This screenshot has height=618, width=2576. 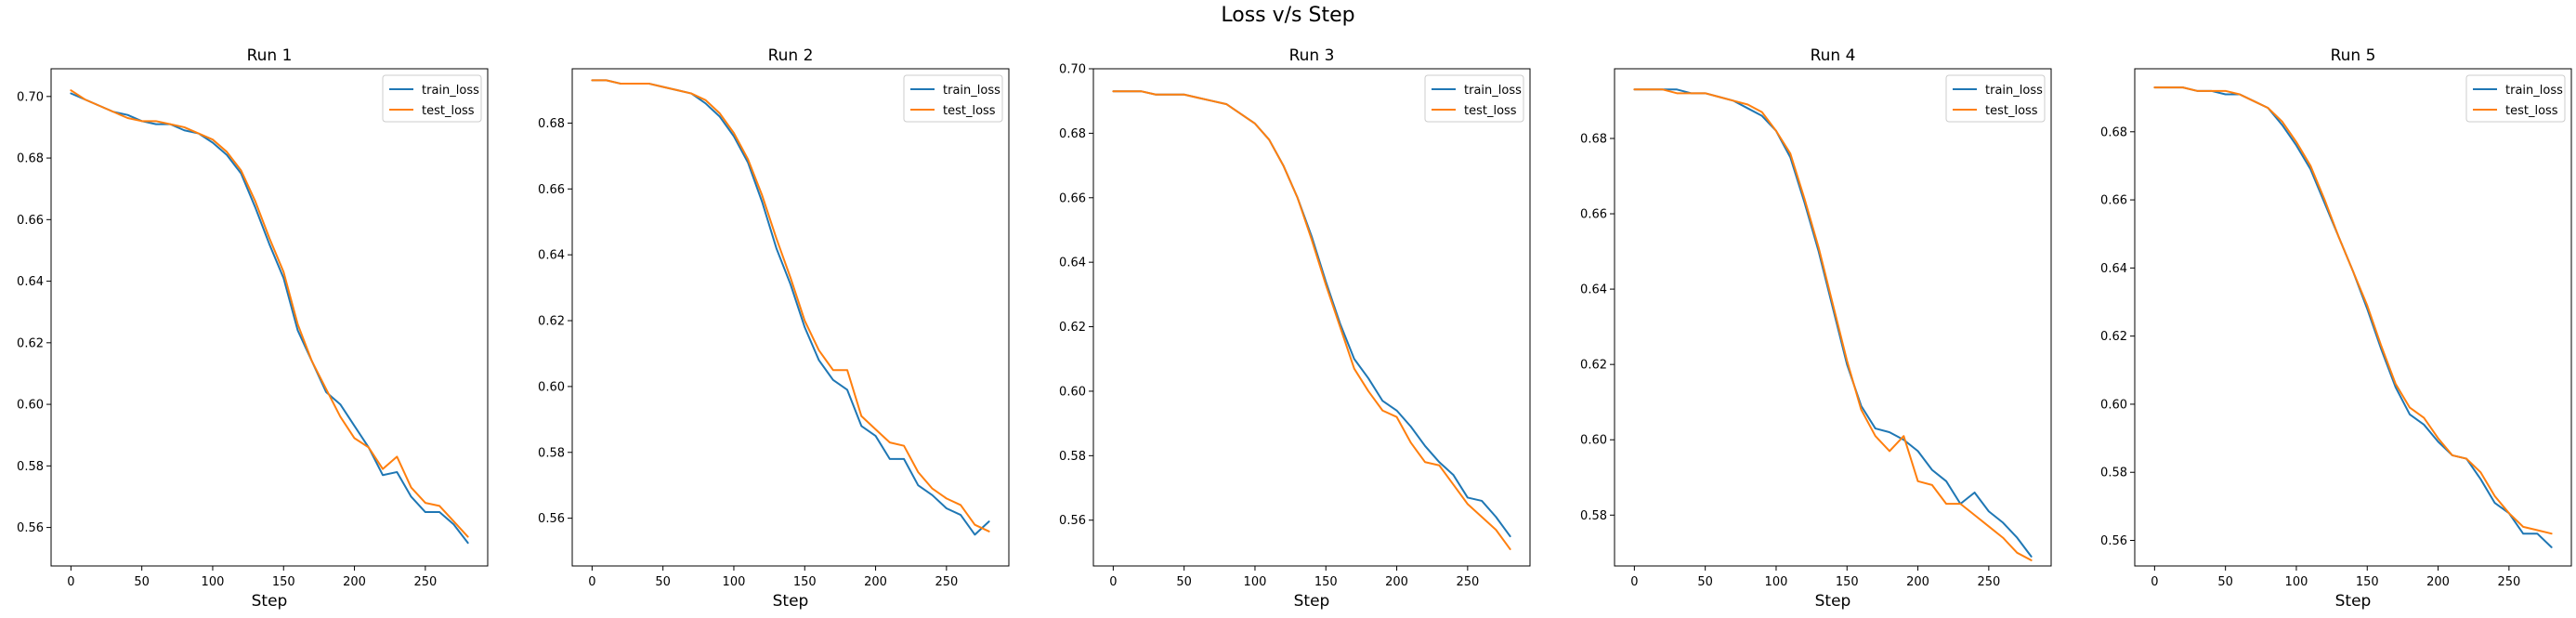 What do you see at coordinates (1833, 55) in the screenshot?
I see `subplot-title: Run 4` at bounding box center [1833, 55].